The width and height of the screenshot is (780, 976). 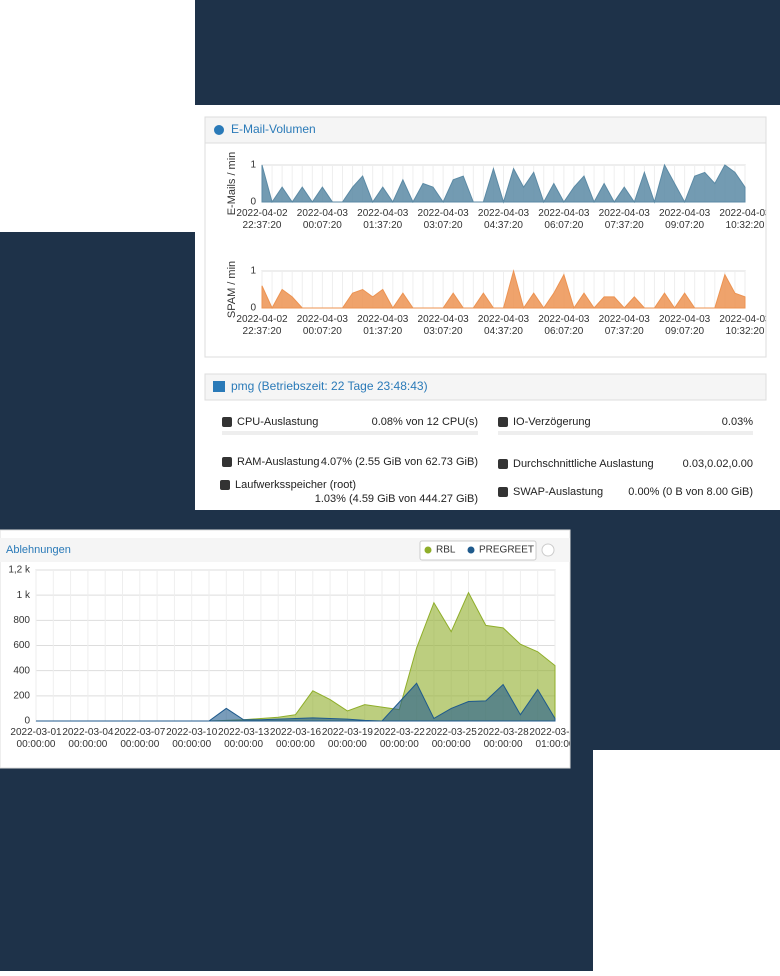 I want to click on tool-button, so click(x=548, y=550).